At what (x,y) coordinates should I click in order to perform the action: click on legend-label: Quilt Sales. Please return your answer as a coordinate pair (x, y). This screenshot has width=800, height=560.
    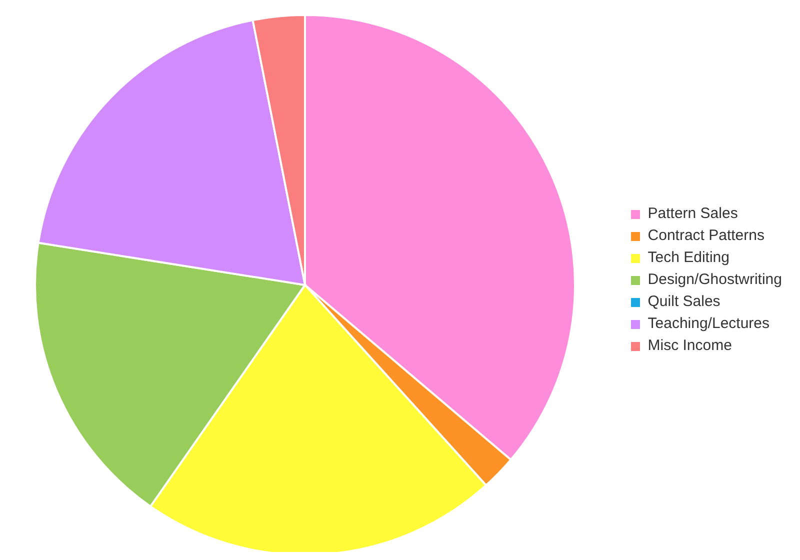
    Looking at the image, I should click on (684, 302).